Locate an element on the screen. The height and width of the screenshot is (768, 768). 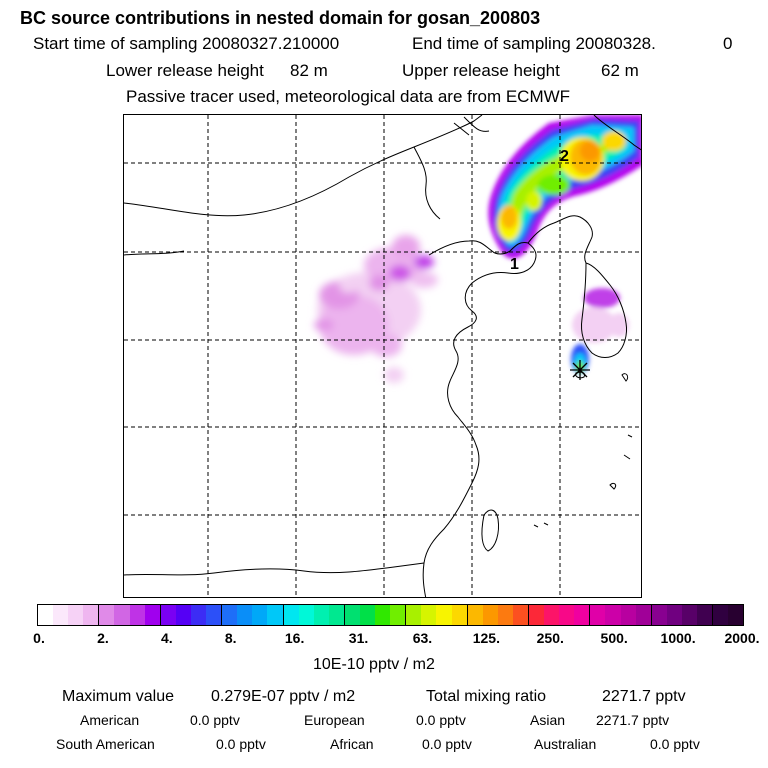
colorbar-tick-label: 0. is located at coordinates (39, 638).